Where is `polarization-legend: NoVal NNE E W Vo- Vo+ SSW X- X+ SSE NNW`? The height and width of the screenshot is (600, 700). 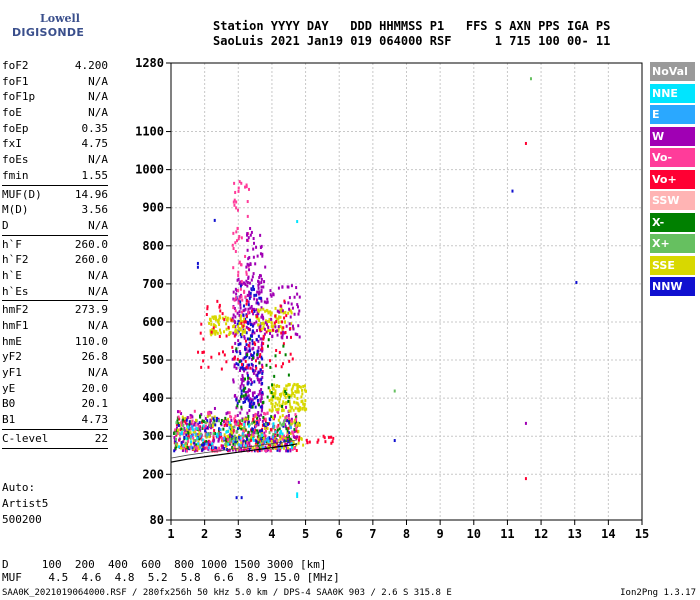
polarization-legend: NoVal NNE E W Vo- Vo+ SSW X- X+ SSE NNW is located at coordinates (672, 180).